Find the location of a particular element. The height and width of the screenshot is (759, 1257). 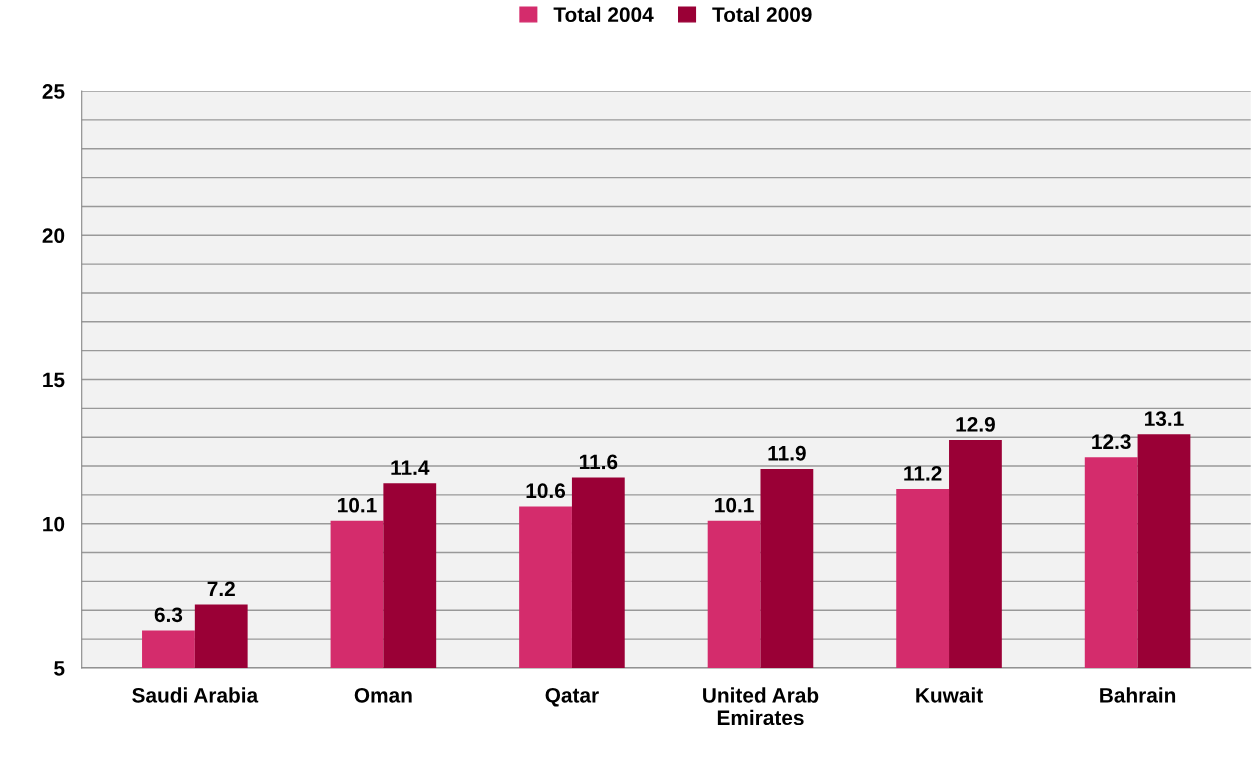

data-label: 12.3 is located at coordinates (1111, 442).